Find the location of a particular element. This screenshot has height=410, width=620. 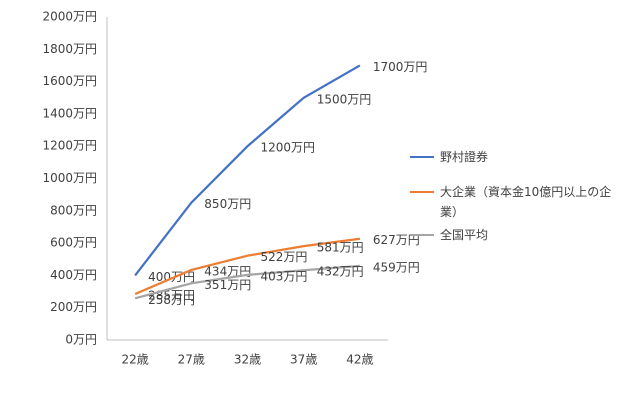

x-tick-label: 22歳 is located at coordinates (134, 360).